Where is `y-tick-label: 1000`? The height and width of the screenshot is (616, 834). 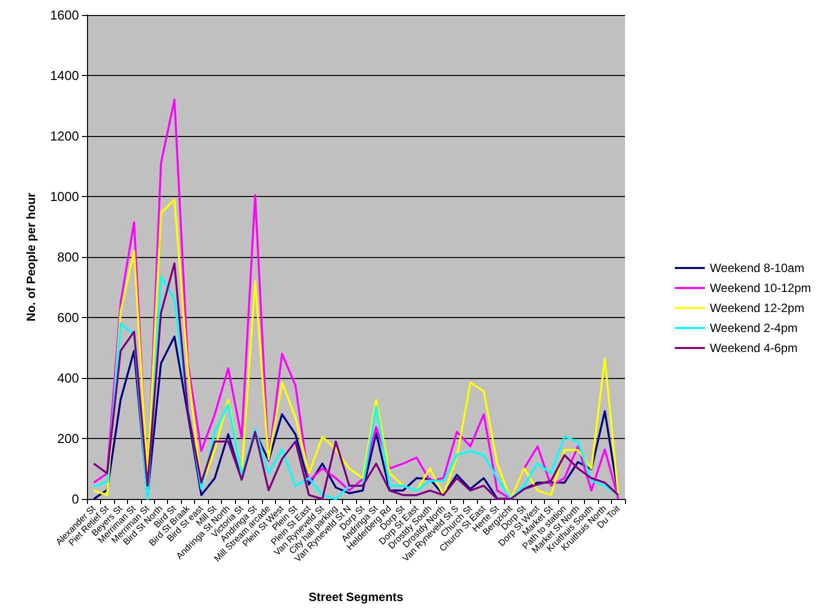
y-tick-label: 1000 is located at coordinates (64, 196).